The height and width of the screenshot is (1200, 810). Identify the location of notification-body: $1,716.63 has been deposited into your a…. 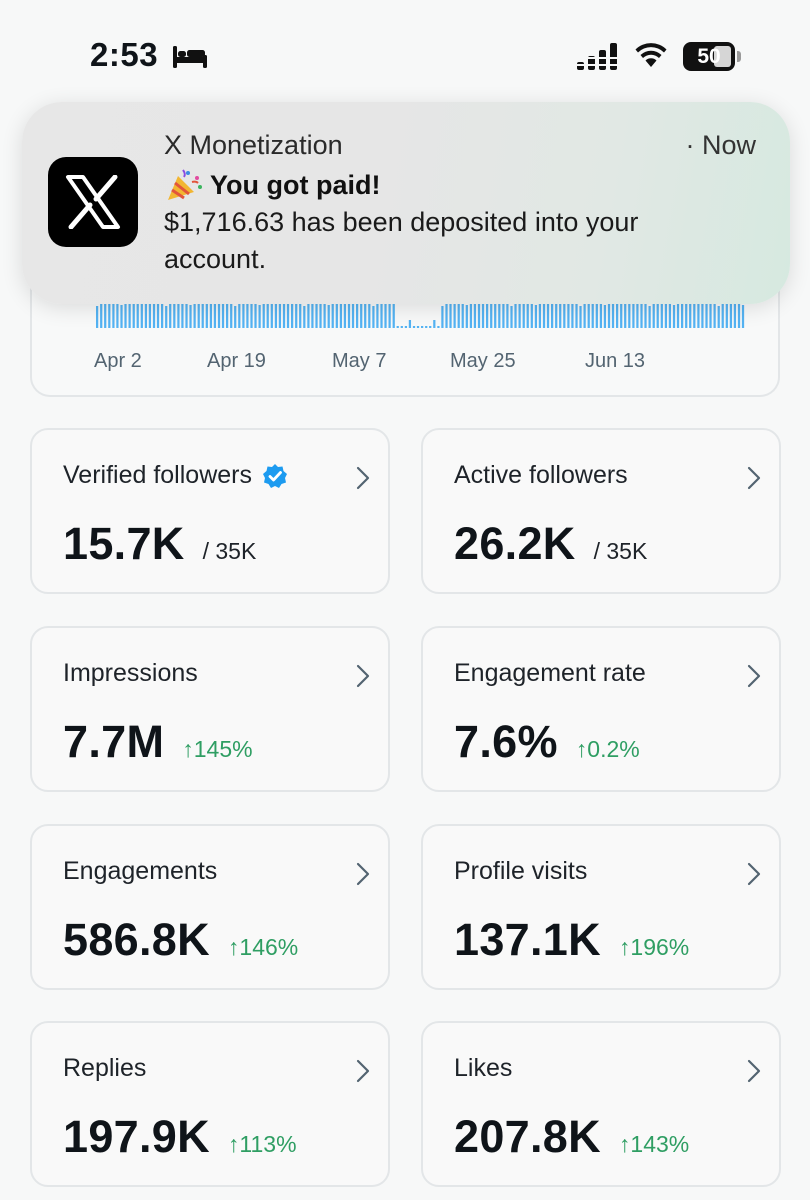
(401, 240).